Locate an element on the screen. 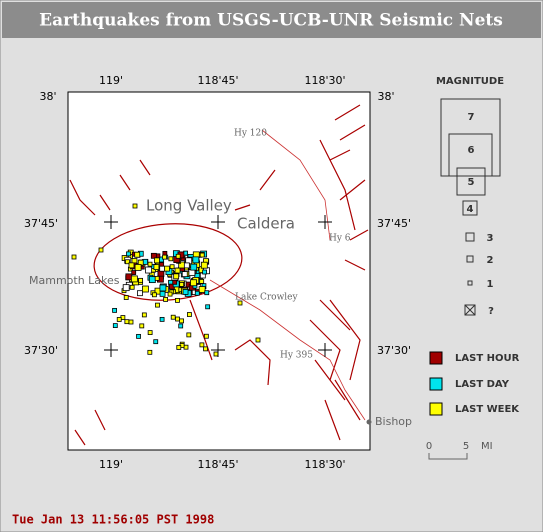 The image size is (543, 532). magnitude-label: 6 is located at coordinates (471, 150).